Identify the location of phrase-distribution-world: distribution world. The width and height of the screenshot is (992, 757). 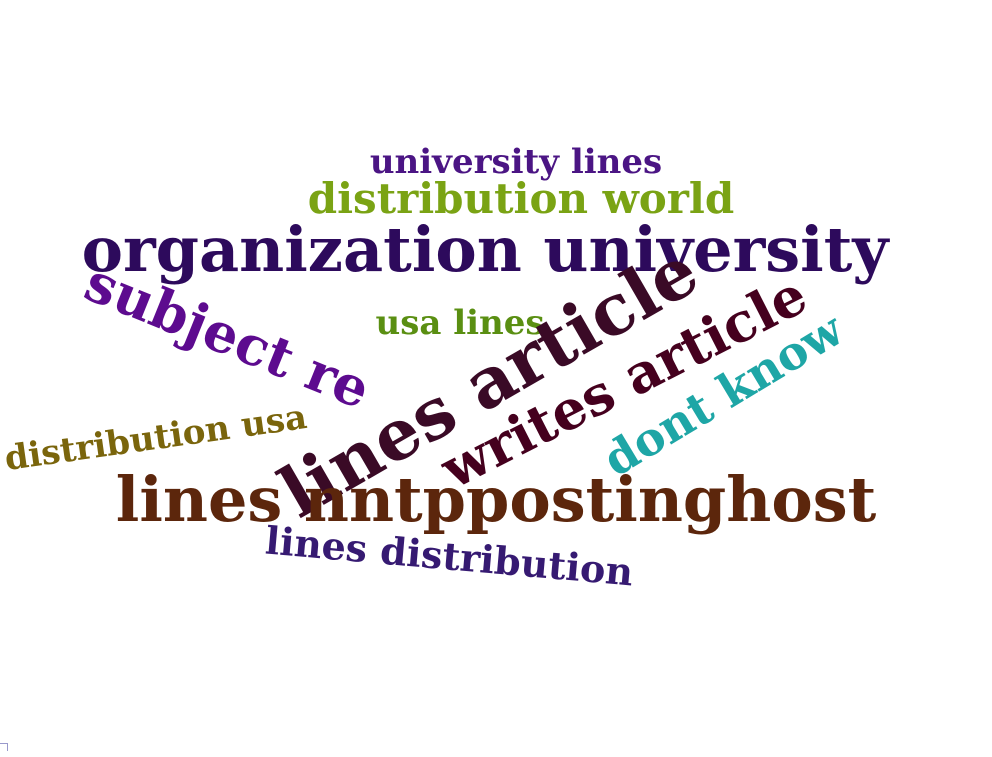
(521, 198).